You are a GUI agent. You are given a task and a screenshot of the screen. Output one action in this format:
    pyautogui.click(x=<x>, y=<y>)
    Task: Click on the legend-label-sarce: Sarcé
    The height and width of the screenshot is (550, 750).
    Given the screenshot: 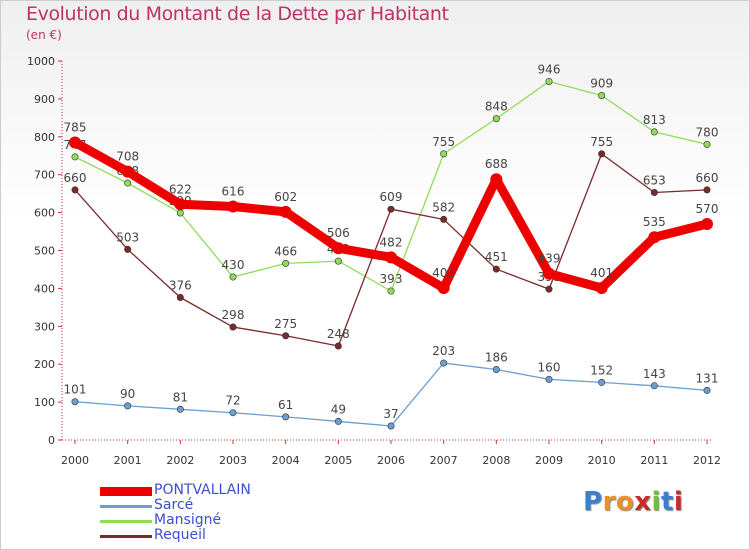 What is the action you would take?
    pyautogui.click(x=174, y=505)
    